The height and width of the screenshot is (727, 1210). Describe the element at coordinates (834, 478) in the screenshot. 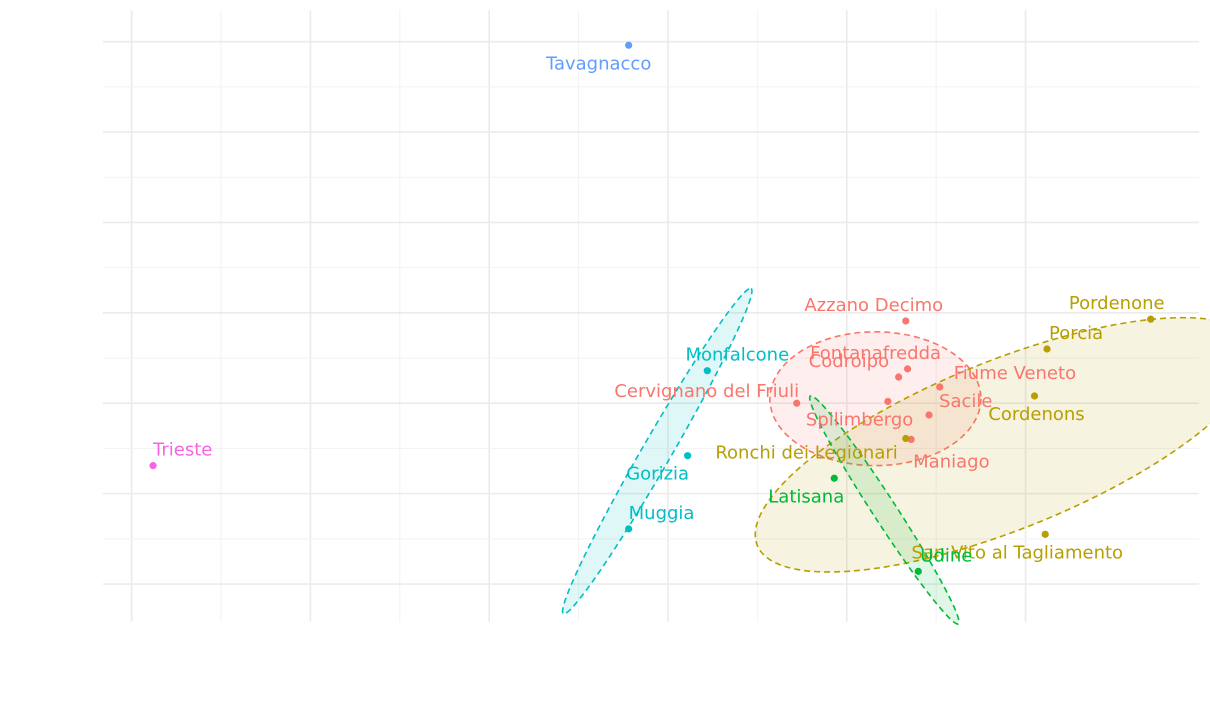

I see `point-latisana` at that location.